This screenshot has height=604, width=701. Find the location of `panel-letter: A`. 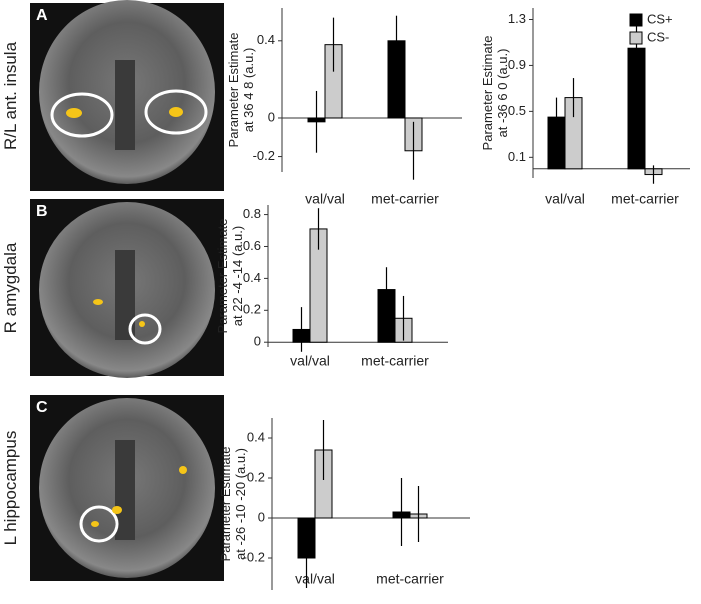

panel-letter: A is located at coordinates (42, 15).